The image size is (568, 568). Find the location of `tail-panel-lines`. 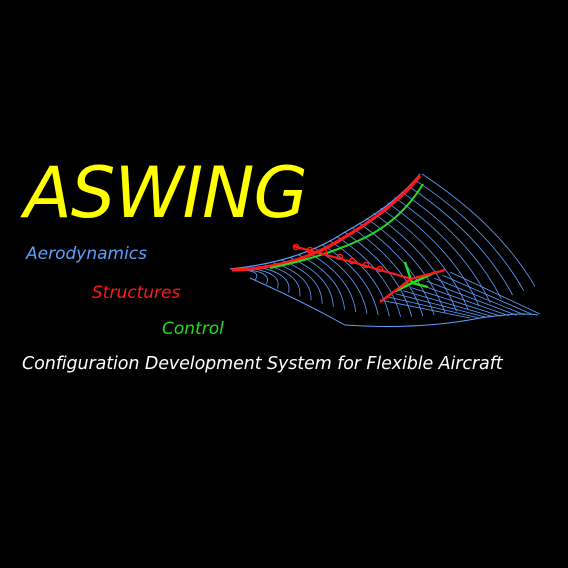

tail-panel-lines is located at coordinates (460, 295).